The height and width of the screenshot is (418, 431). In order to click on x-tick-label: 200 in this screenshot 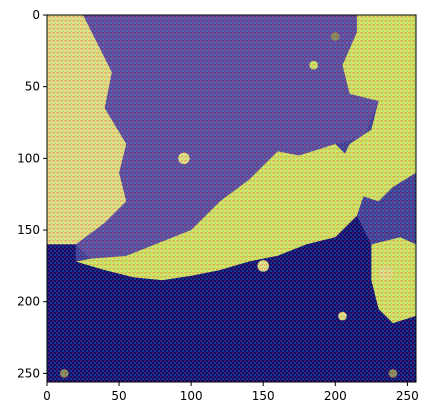, I will do `click(335, 396)`.